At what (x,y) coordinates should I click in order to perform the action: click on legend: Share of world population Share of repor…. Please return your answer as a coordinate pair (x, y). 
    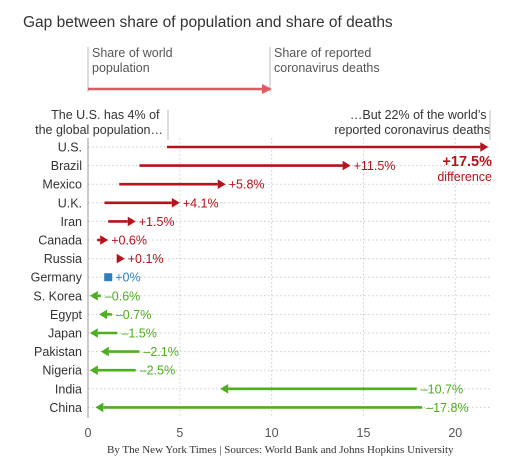
    Looking at the image, I should click on (233, 70).